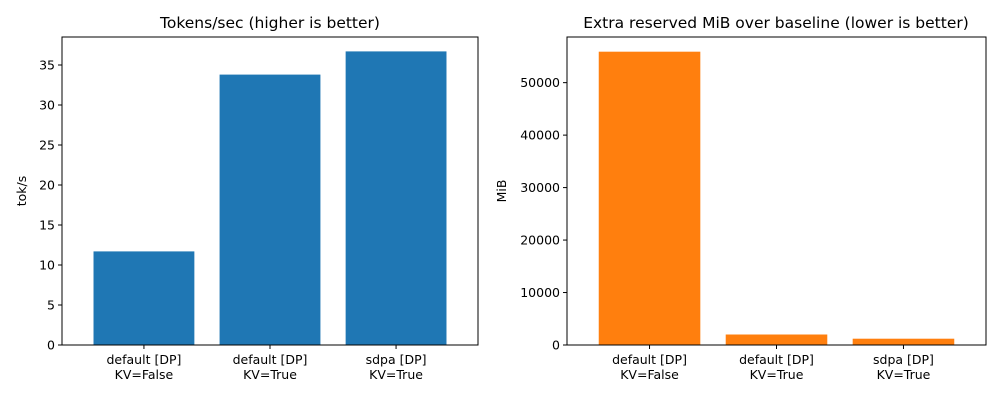 Image resolution: width=1000 pixels, height=400 pixels. I want to click on y-tick-label: 20, so click(47, 185).